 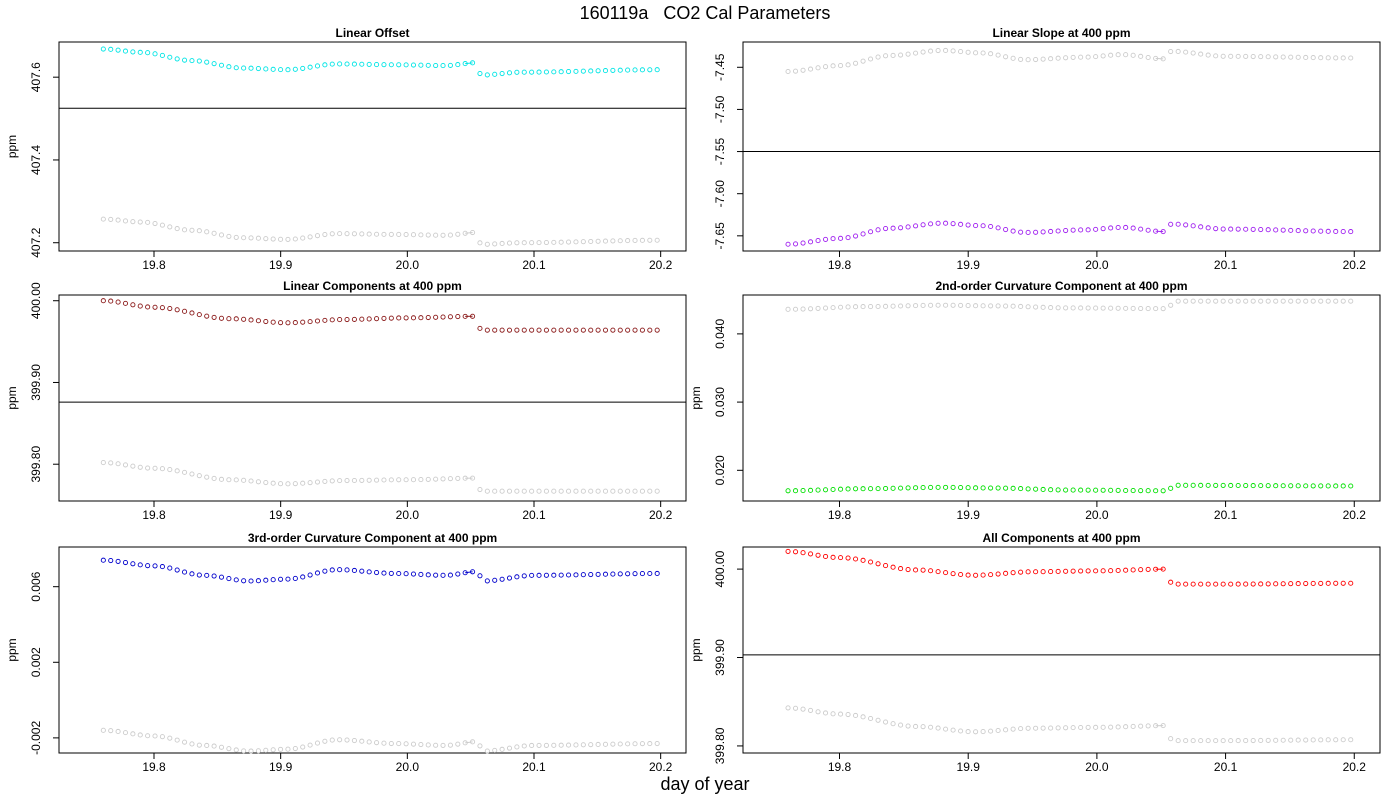 What do you see at coordinates (36, 382) in the screenshot?
I see `y-tick-label: 399.90` at bounding box center [36, 382].